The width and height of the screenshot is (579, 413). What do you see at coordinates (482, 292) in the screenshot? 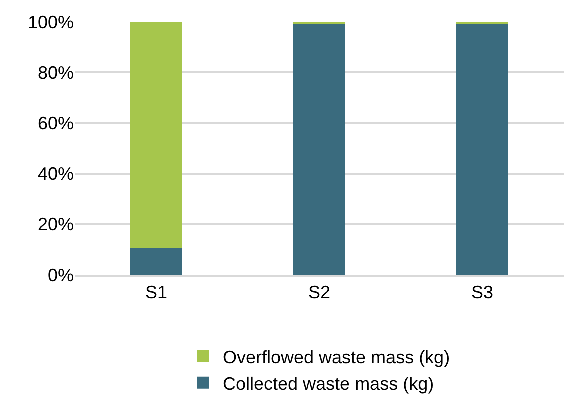
I see `x-tick-label: S3` at bounding box center [482, 292].